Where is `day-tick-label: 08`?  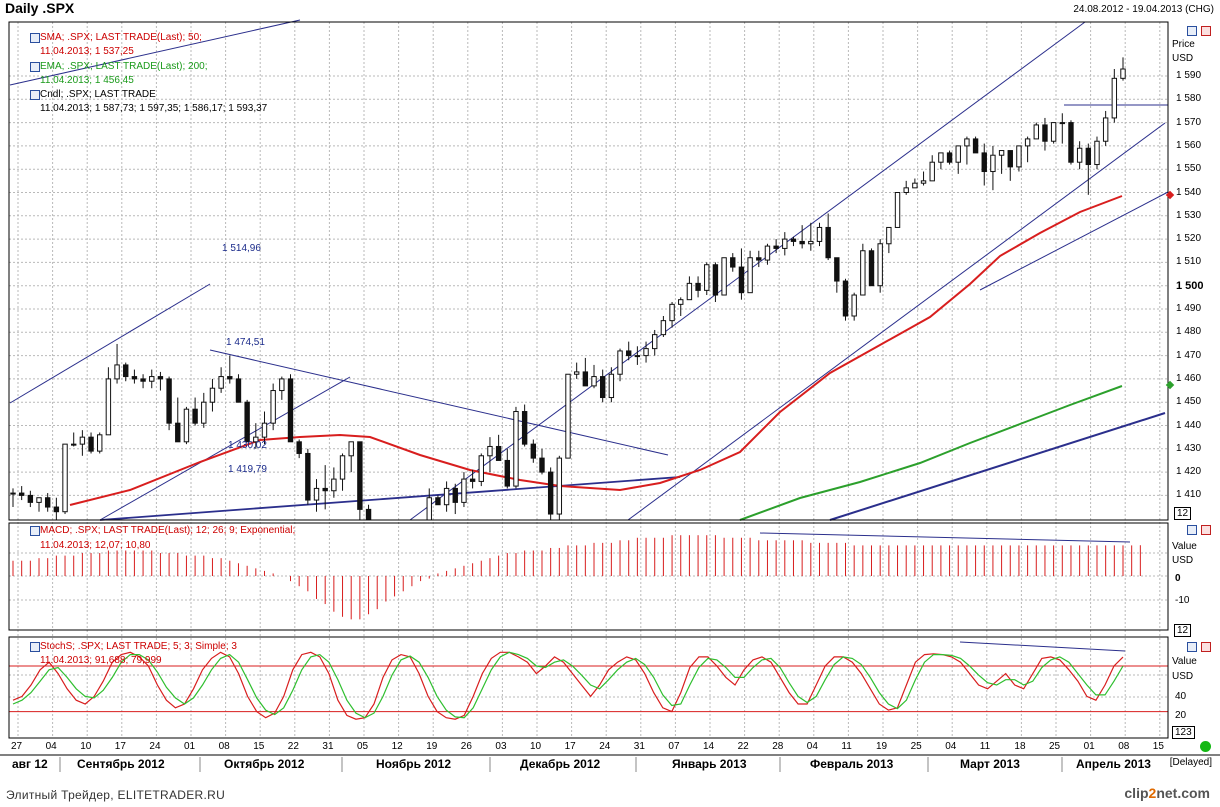 day-tick-label: 08 is located at coordinates (224, 746).